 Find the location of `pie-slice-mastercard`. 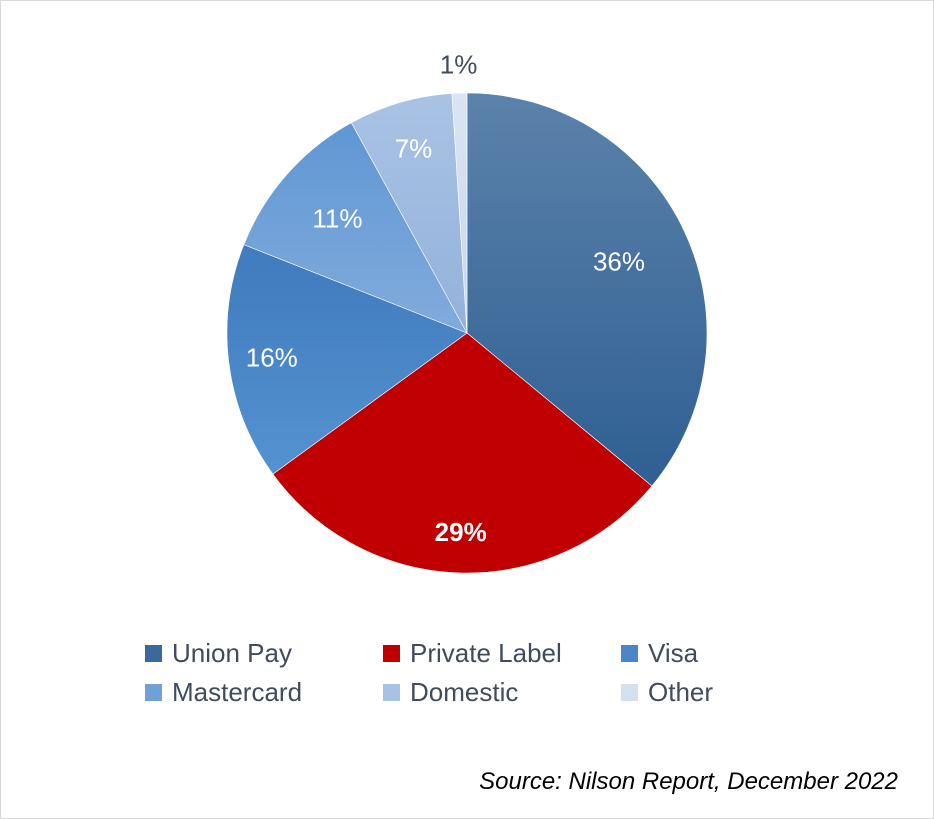

pie-slice-mastercard is located at coordinates (355, 228).